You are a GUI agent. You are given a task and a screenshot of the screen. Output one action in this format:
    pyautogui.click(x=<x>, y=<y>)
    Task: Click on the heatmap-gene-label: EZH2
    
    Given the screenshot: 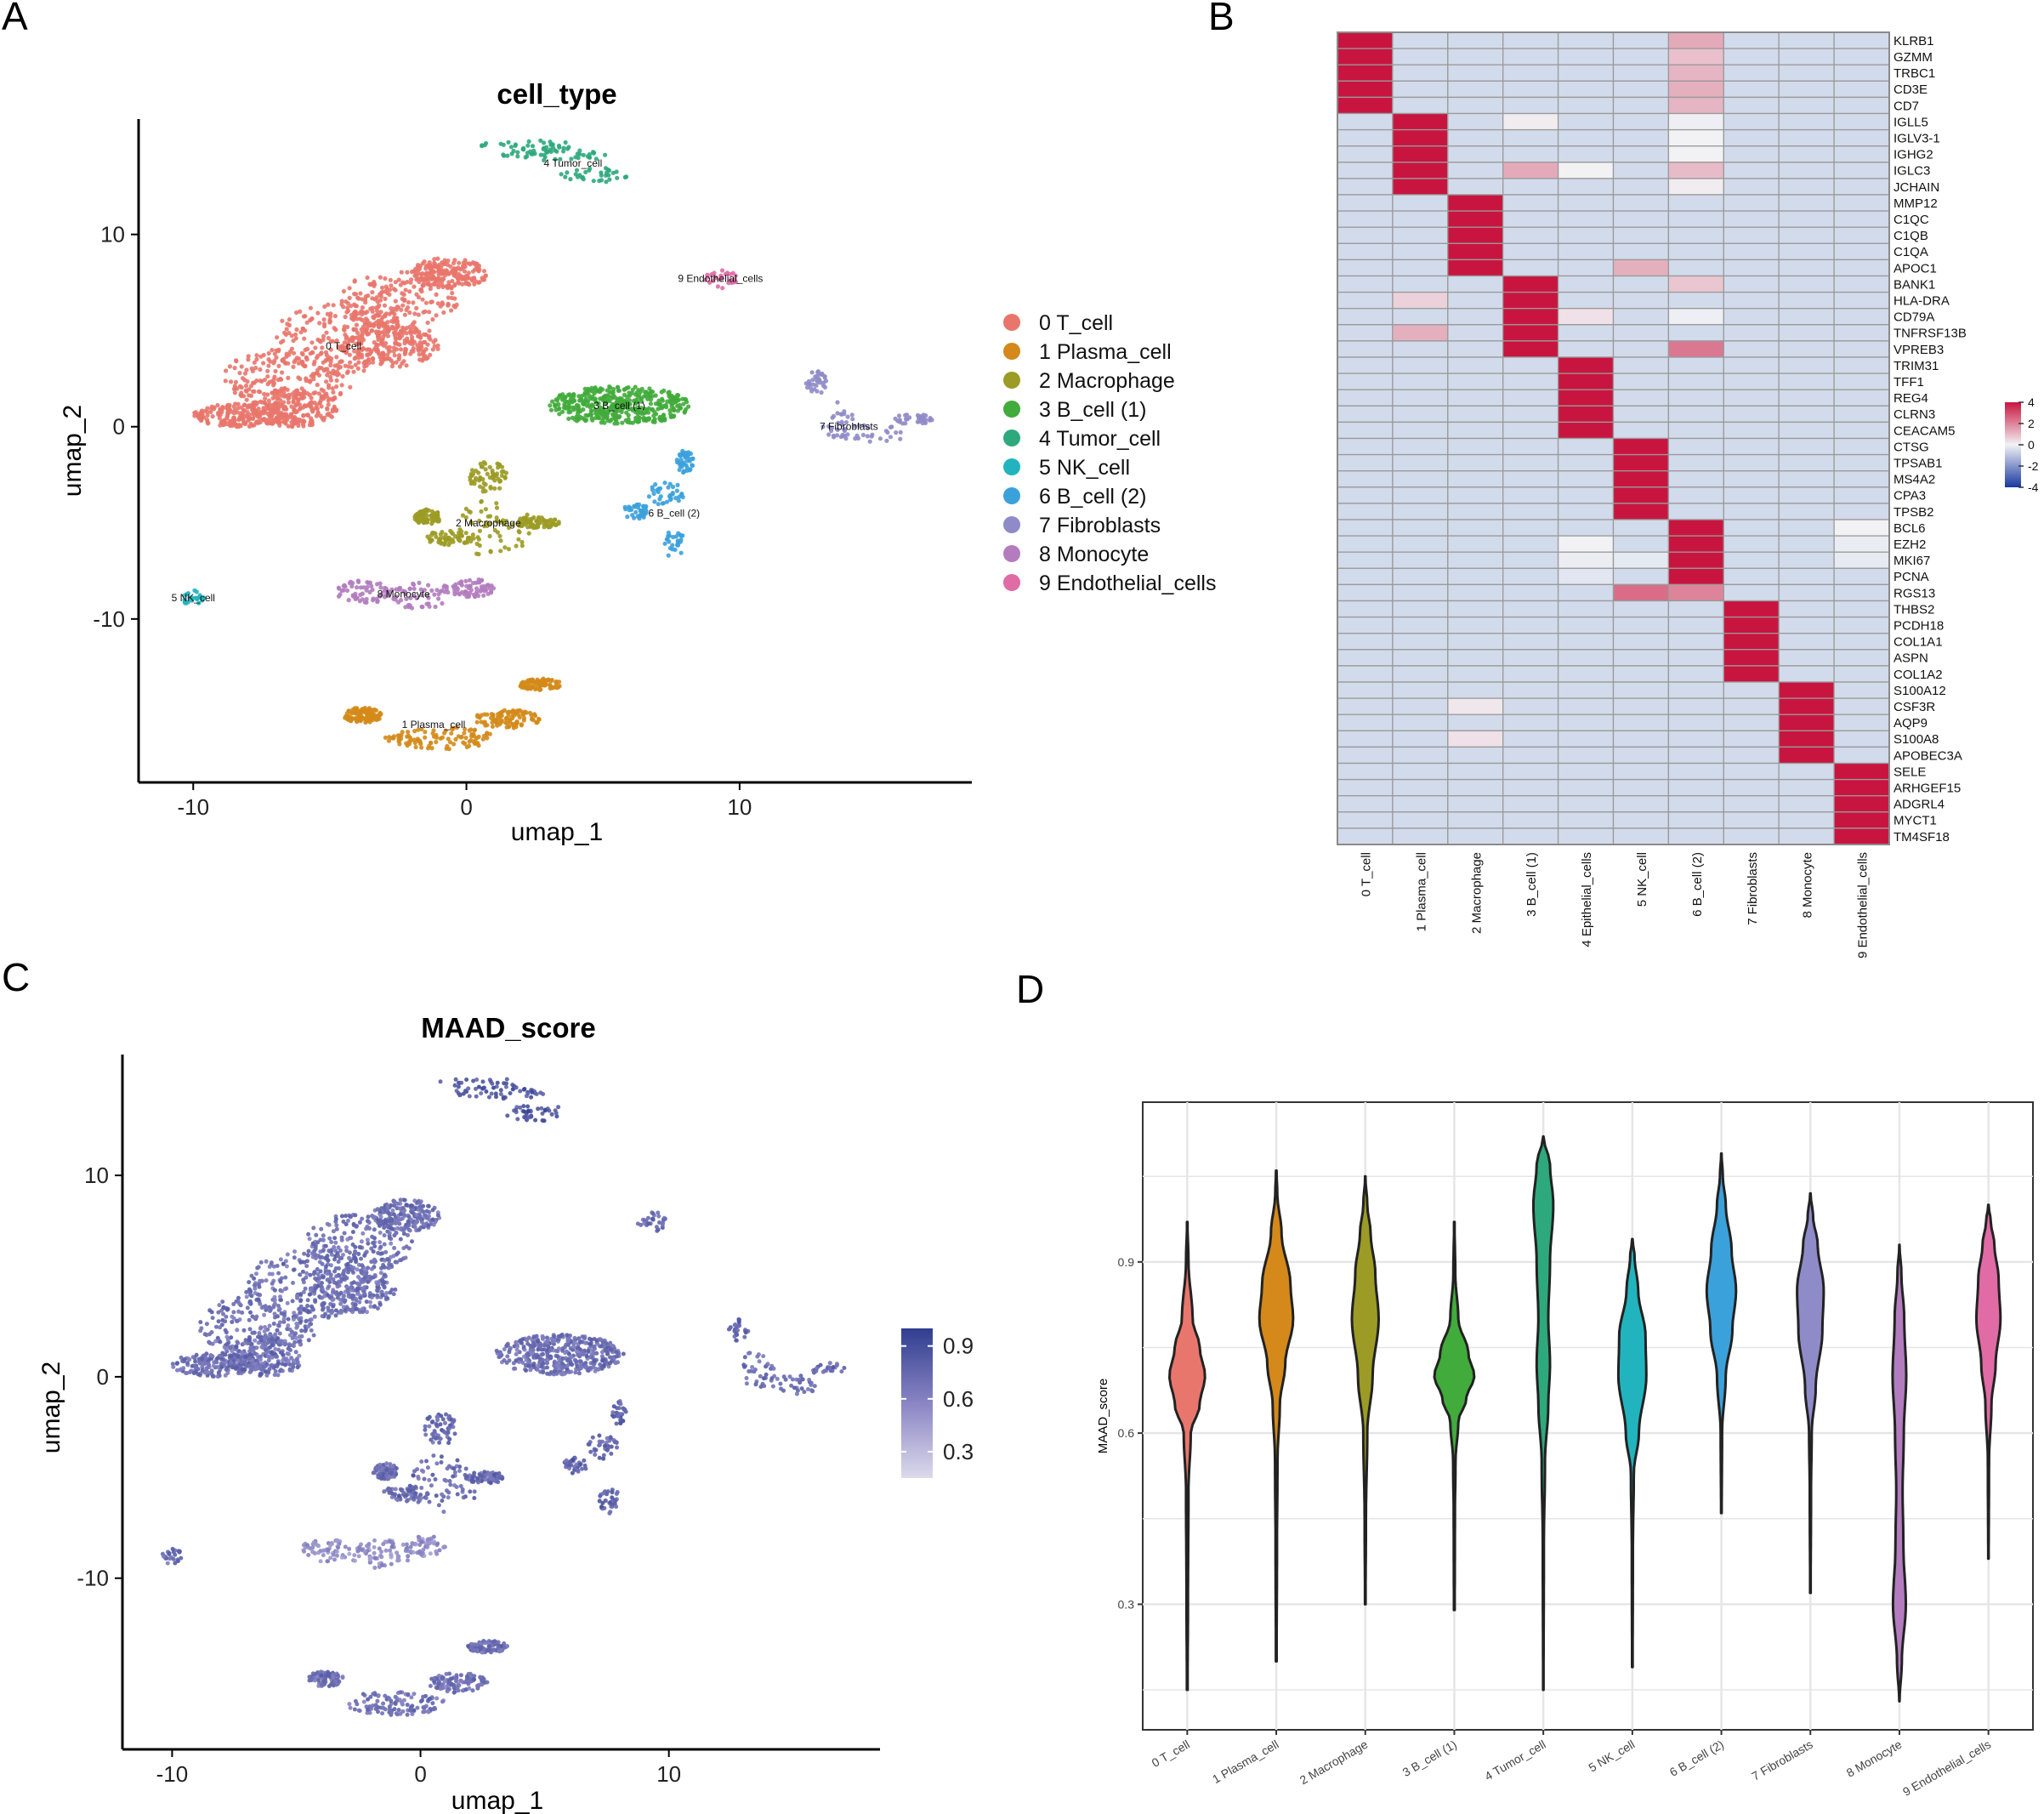 What is the action you would take?
    pyautogui.click(x=1910, y=544)
    